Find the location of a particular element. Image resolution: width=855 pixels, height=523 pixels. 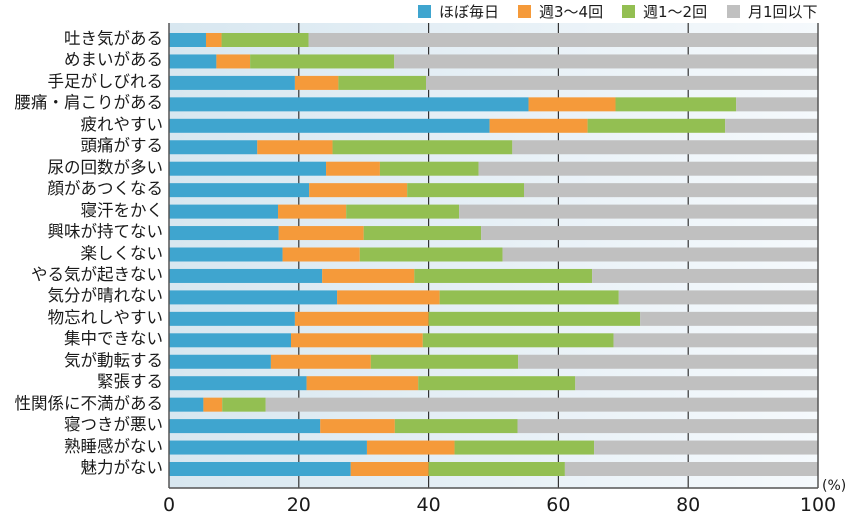

bar-segment-row10-series2 is located at coordinates (321, 233).